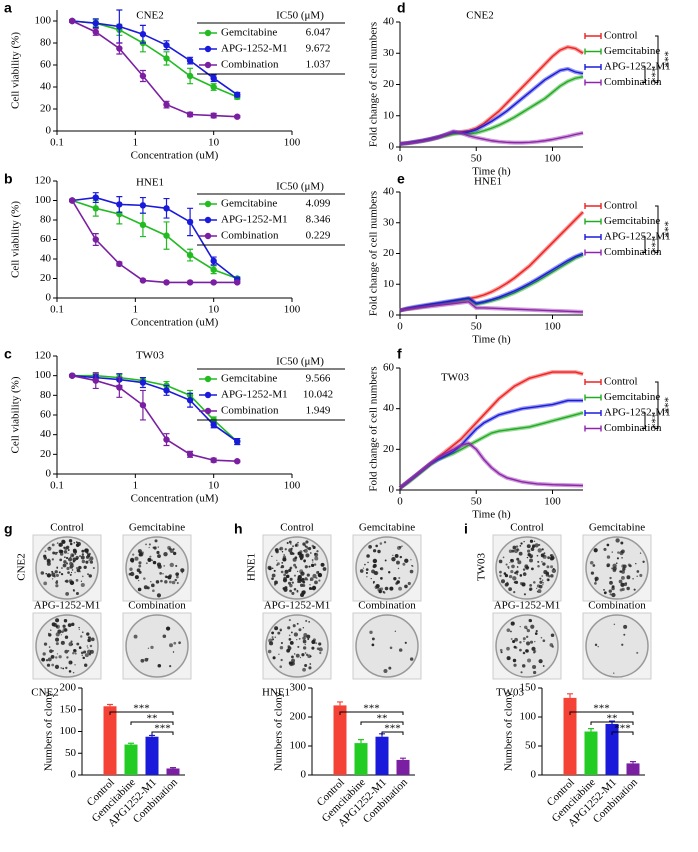 This screenshot has width=698, height=852. What do you see at coordinates (552, 159) in the screenshot?
I see `x-tick-label: 100` at bounding box center [552, 159].